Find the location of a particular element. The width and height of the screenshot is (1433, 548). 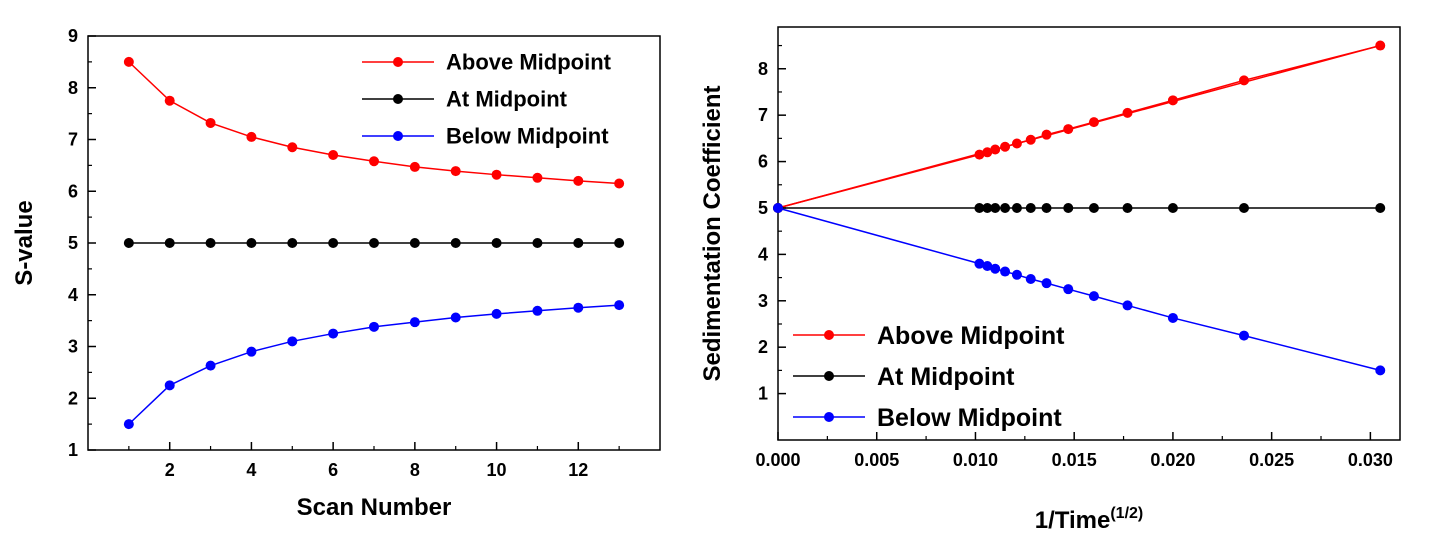

x-tick-label: 4 is located at coordinates (251, 470).